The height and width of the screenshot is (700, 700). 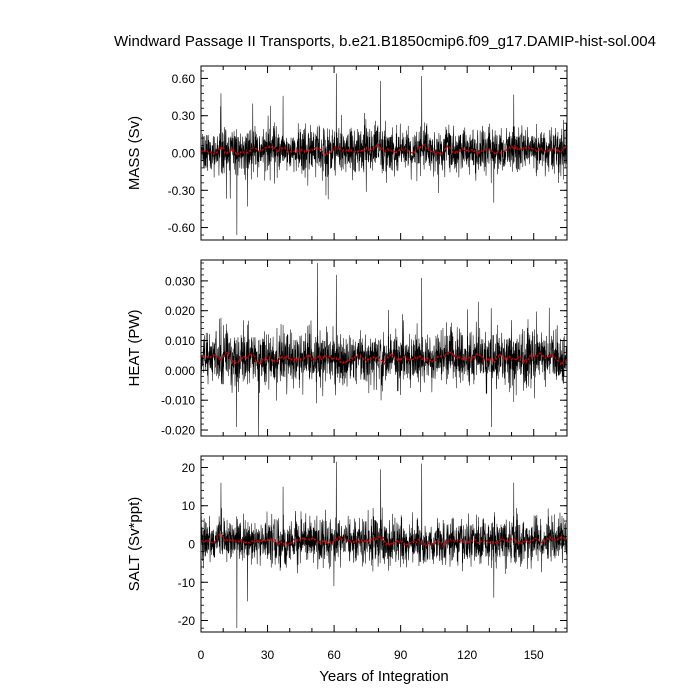 I want to click on xtick-label: 60, so click(x=334, y=655).